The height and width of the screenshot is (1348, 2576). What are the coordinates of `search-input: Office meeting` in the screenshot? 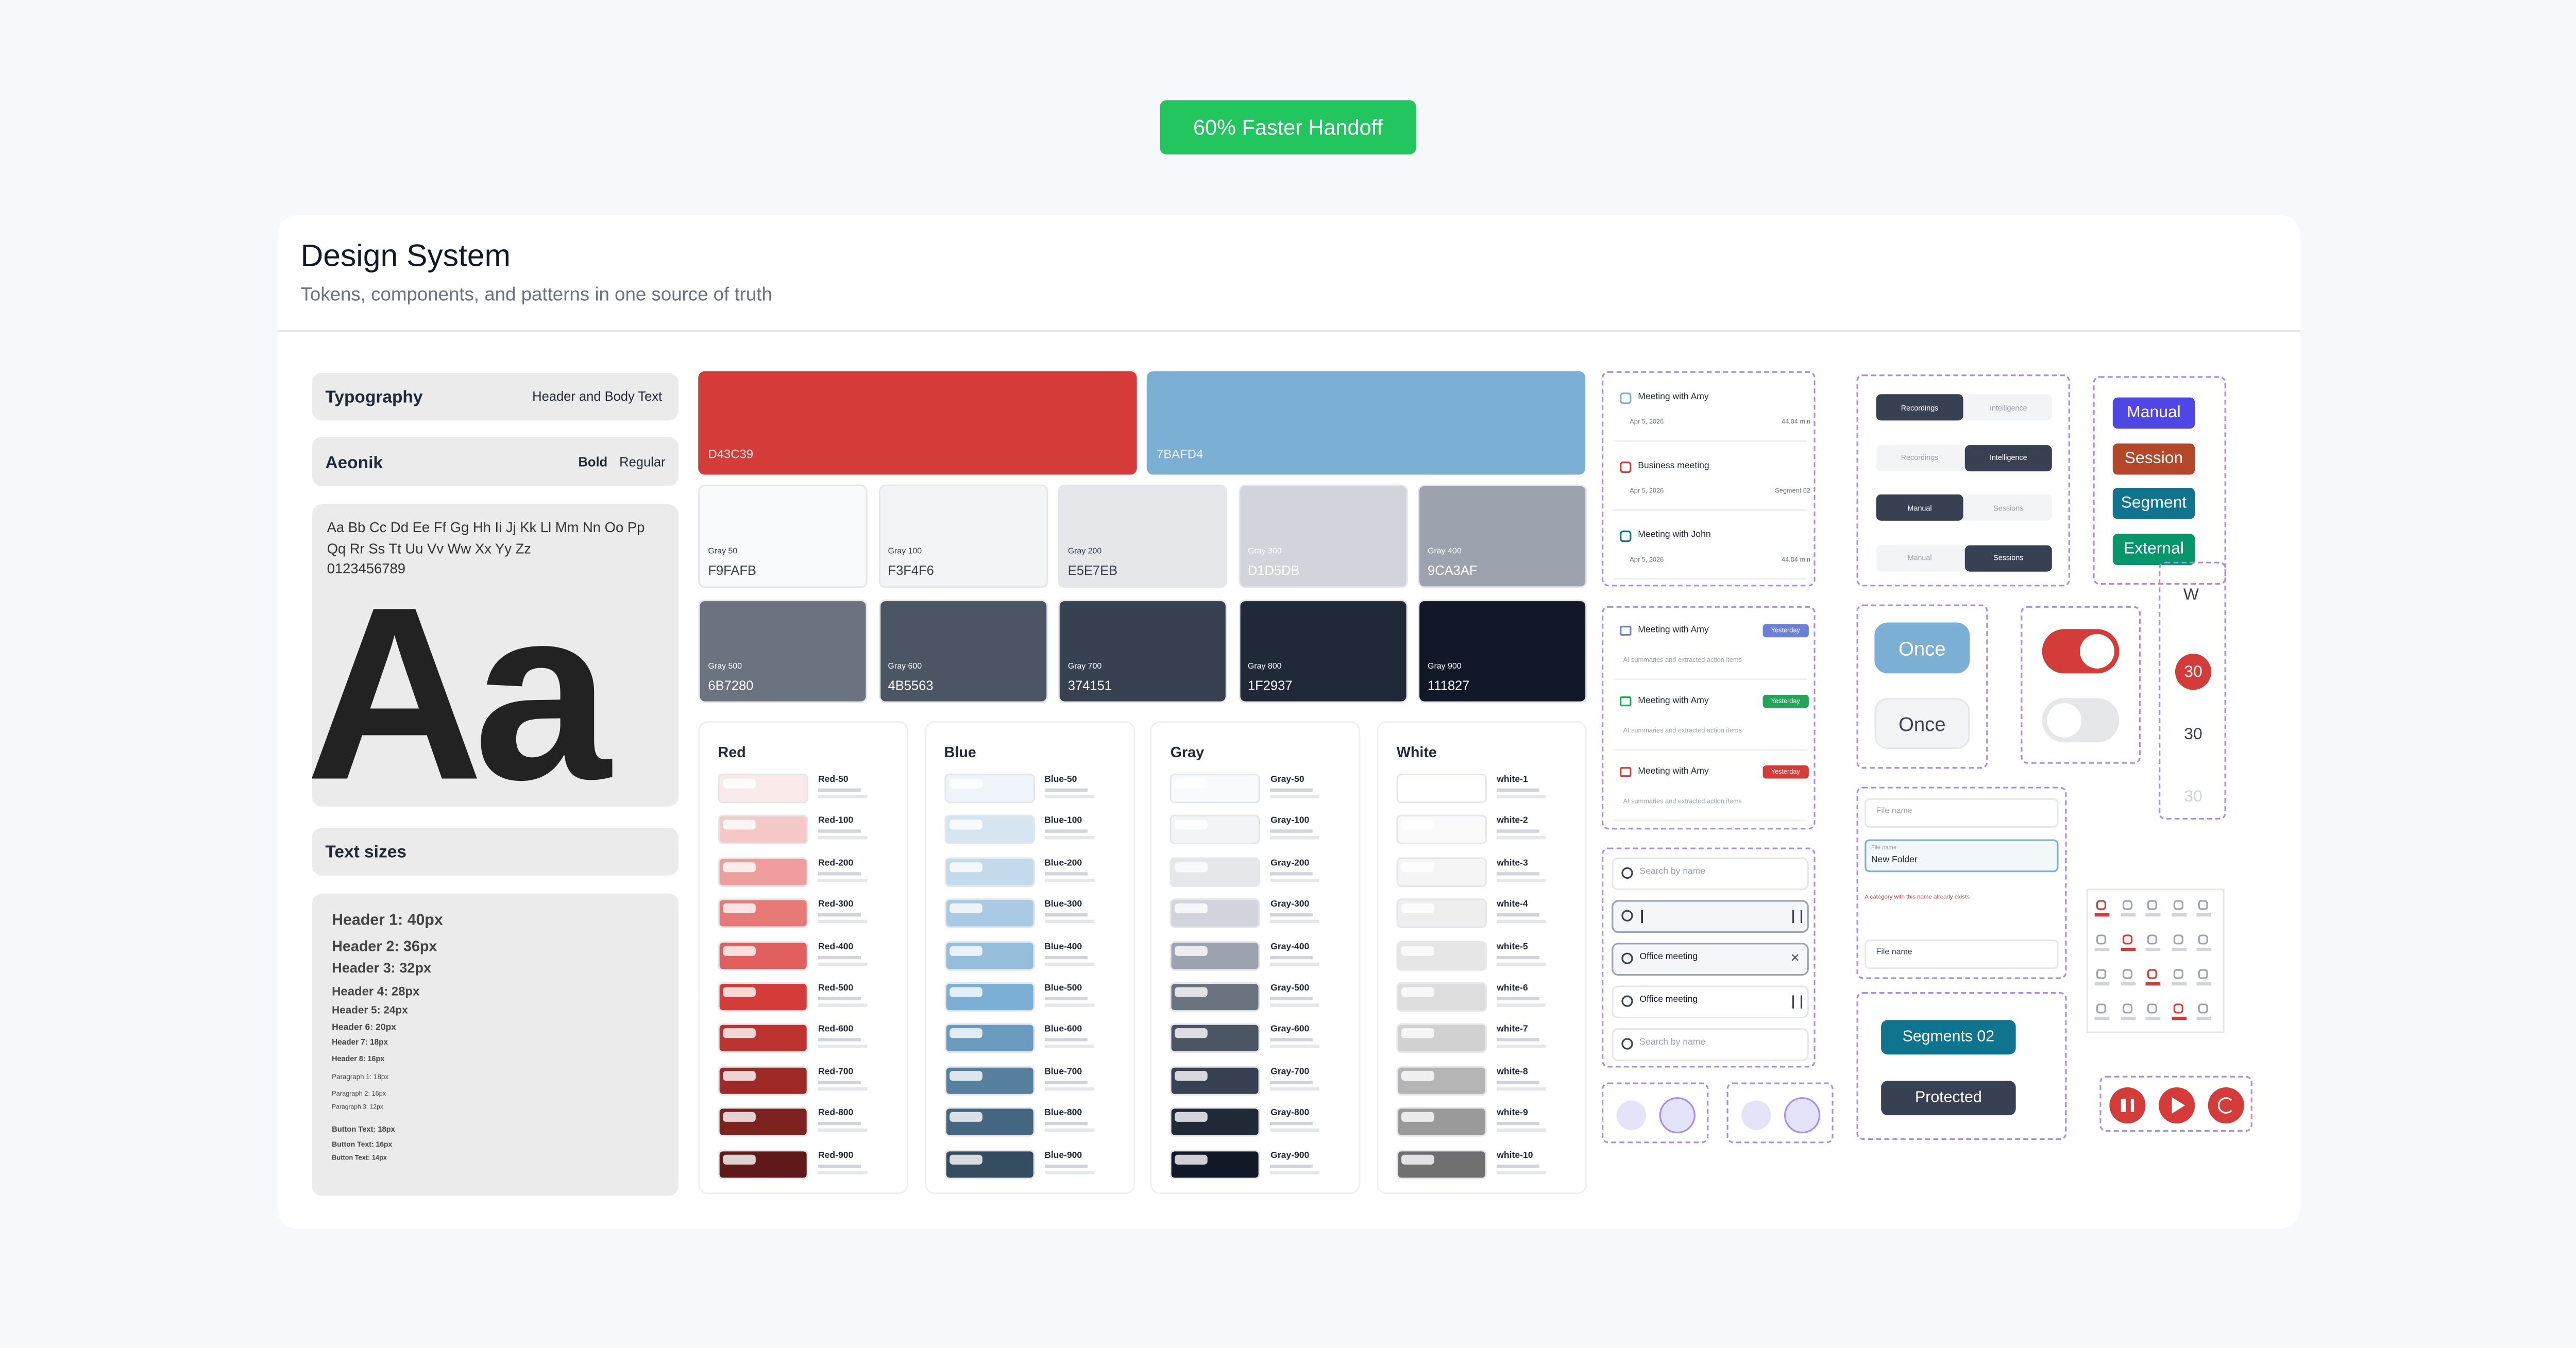 It's located at (1710, 1002).